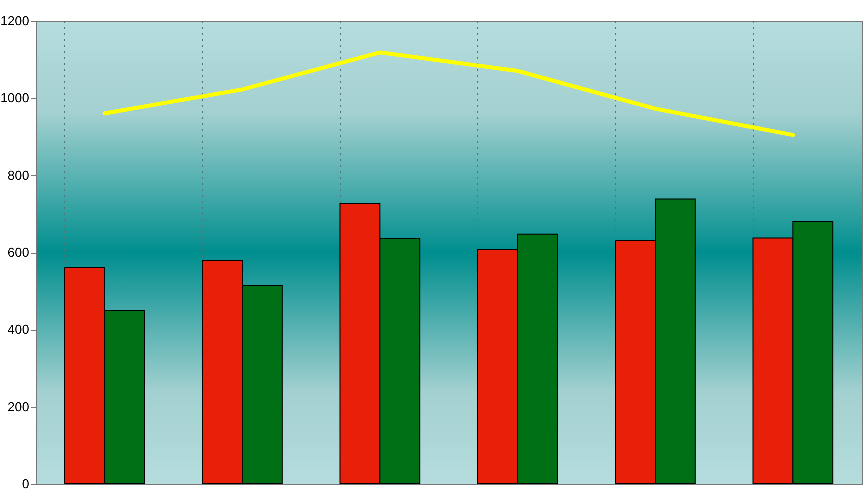 The height and width of the screenshot is (501, 866). Describe the element at coordinates (26, 484) in the screenshot. I see `y-tick-label: 0` at that location.